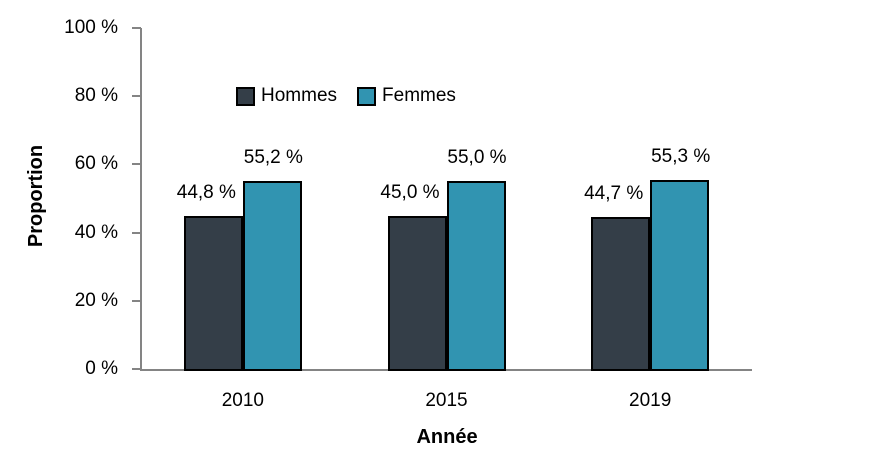 Image resolution: width=881 pixels, height=462 pixels. What do you see at coordinates (476, 276) in the screenshot?
I see `bar-femmes-2015` at bounding box center [476, 276].